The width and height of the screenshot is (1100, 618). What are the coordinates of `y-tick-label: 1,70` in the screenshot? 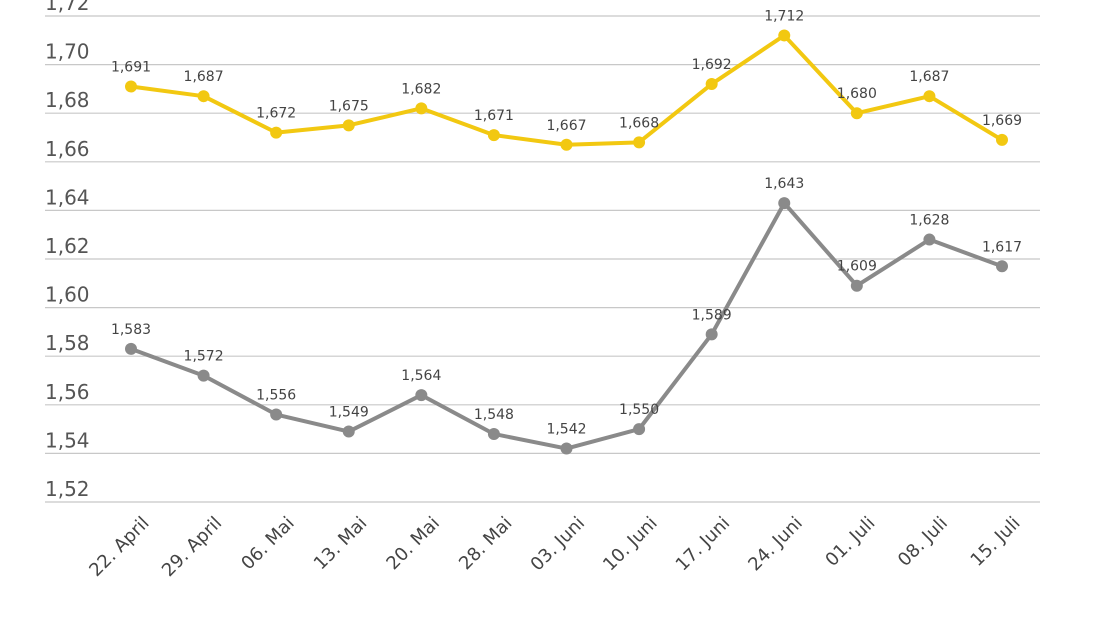 It's located at (67, 52).